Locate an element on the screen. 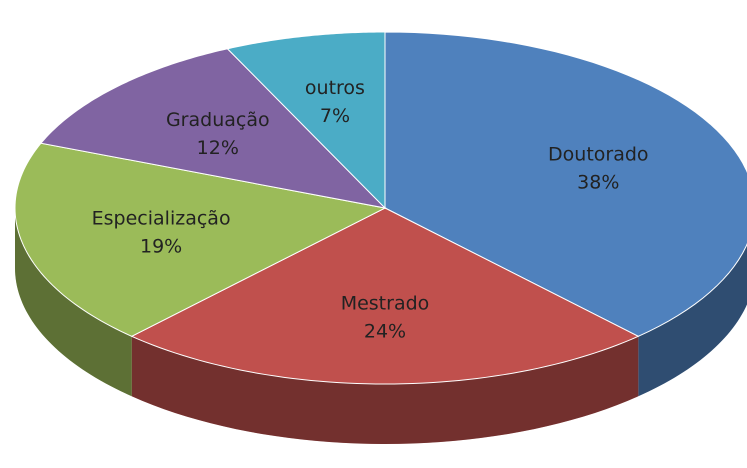  slice-value-label: 38% is located at coordinates (598, 182).